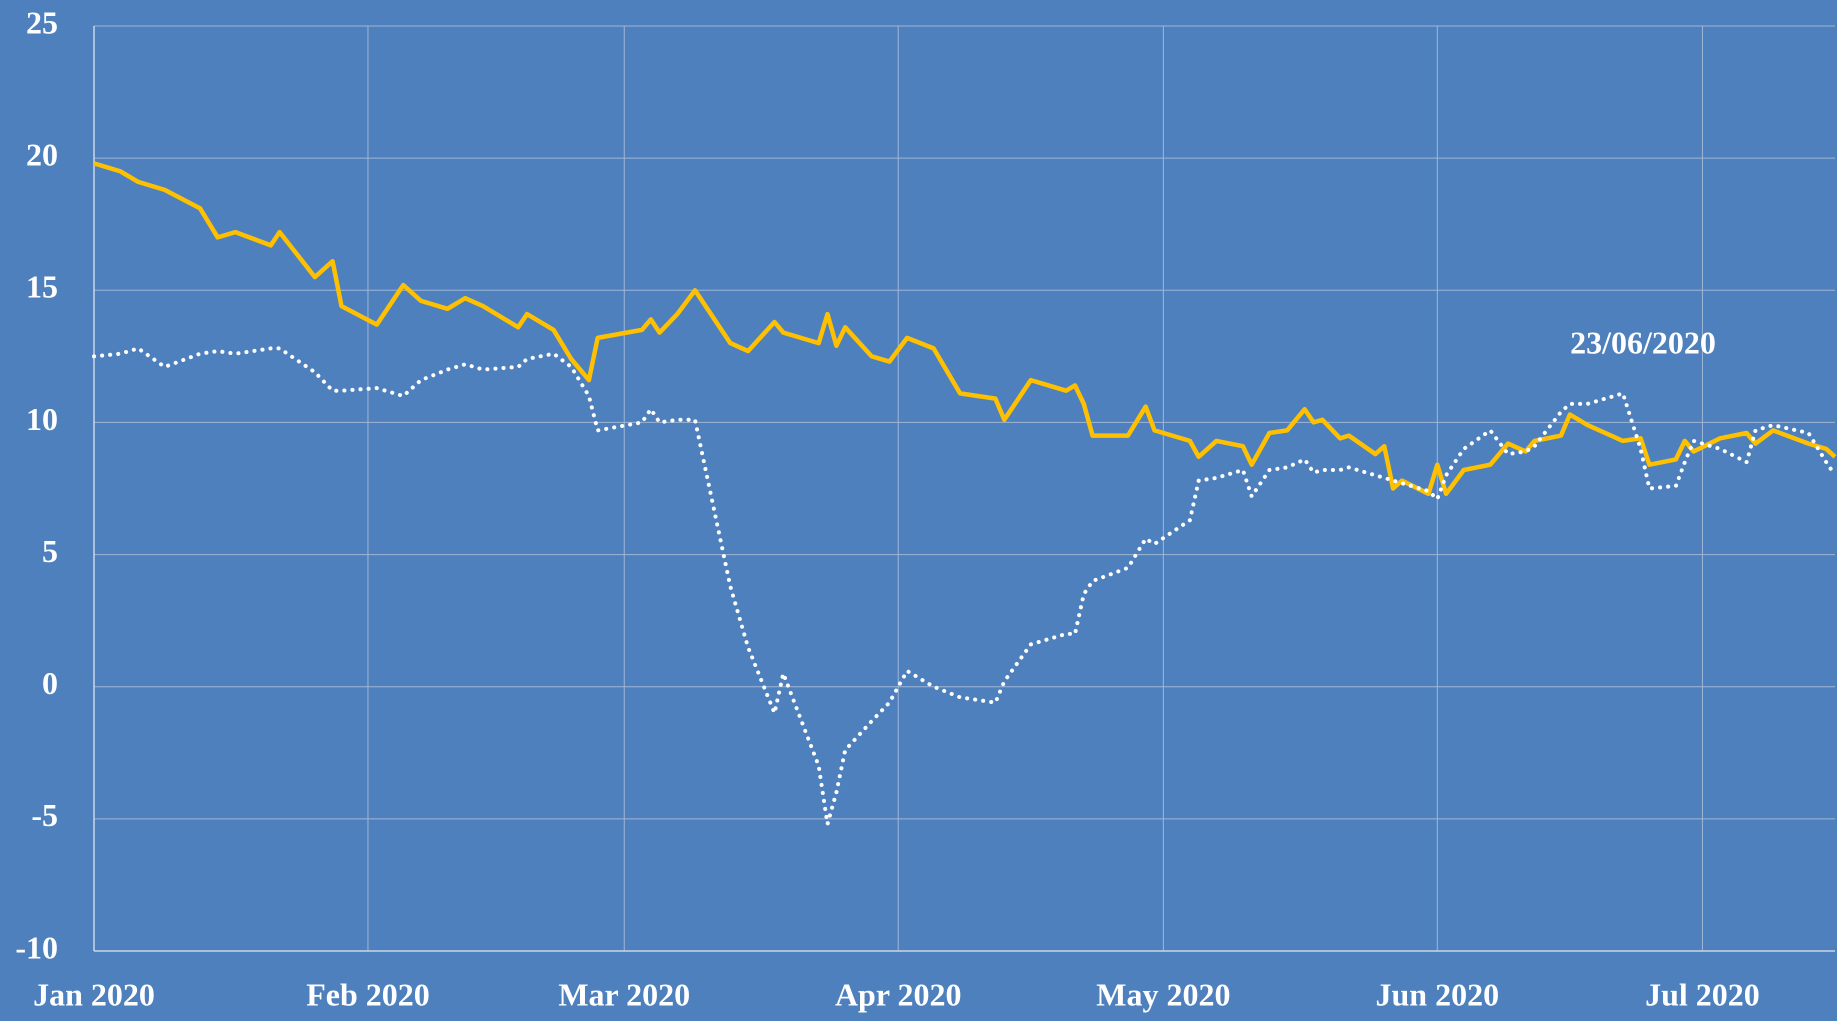 The width and height of the screenshot is (1837, 1021). I want to click on x-tick-label: Jan 2020, so click(94, 994).